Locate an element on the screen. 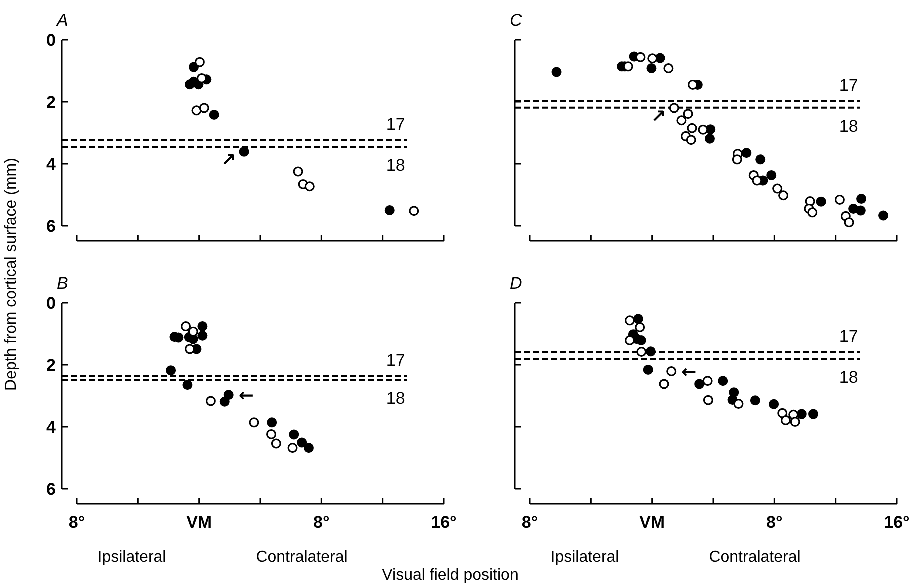 The width and height of the screenshot is (921, 586). x-axis-title: Visual field position is located at coordinates (450, 575).